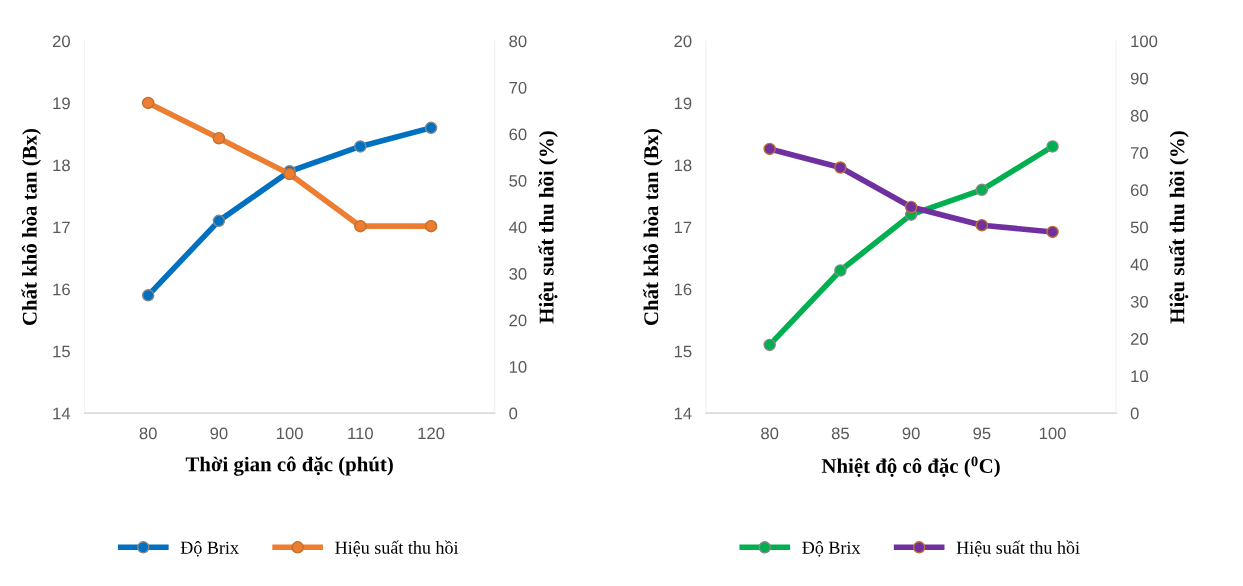 This screenshot has width=1243, height=586. Describe the element at coordinates (360, 433) in the screenshot. I see `x-tick-label: 110` at that location.